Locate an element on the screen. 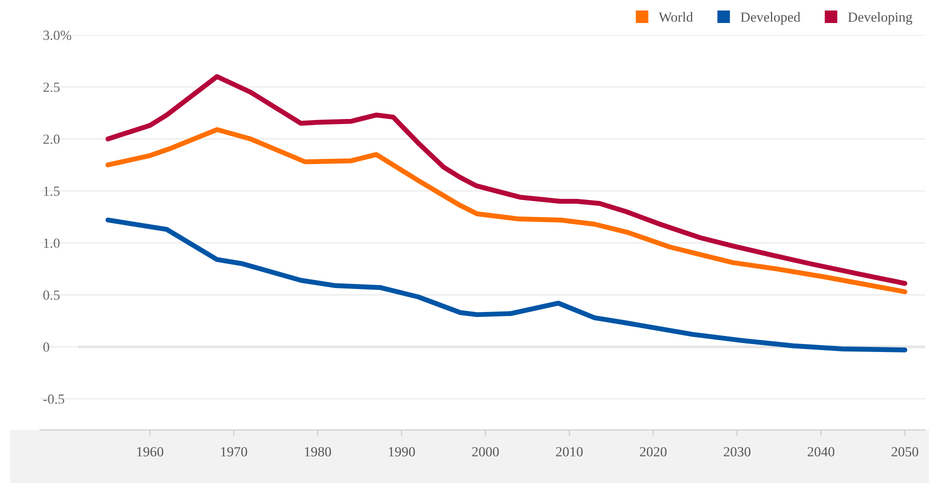 The height and width of the screenshot is (483, 929). x-tick-label: 2050 is located at coordinates (905, 451).